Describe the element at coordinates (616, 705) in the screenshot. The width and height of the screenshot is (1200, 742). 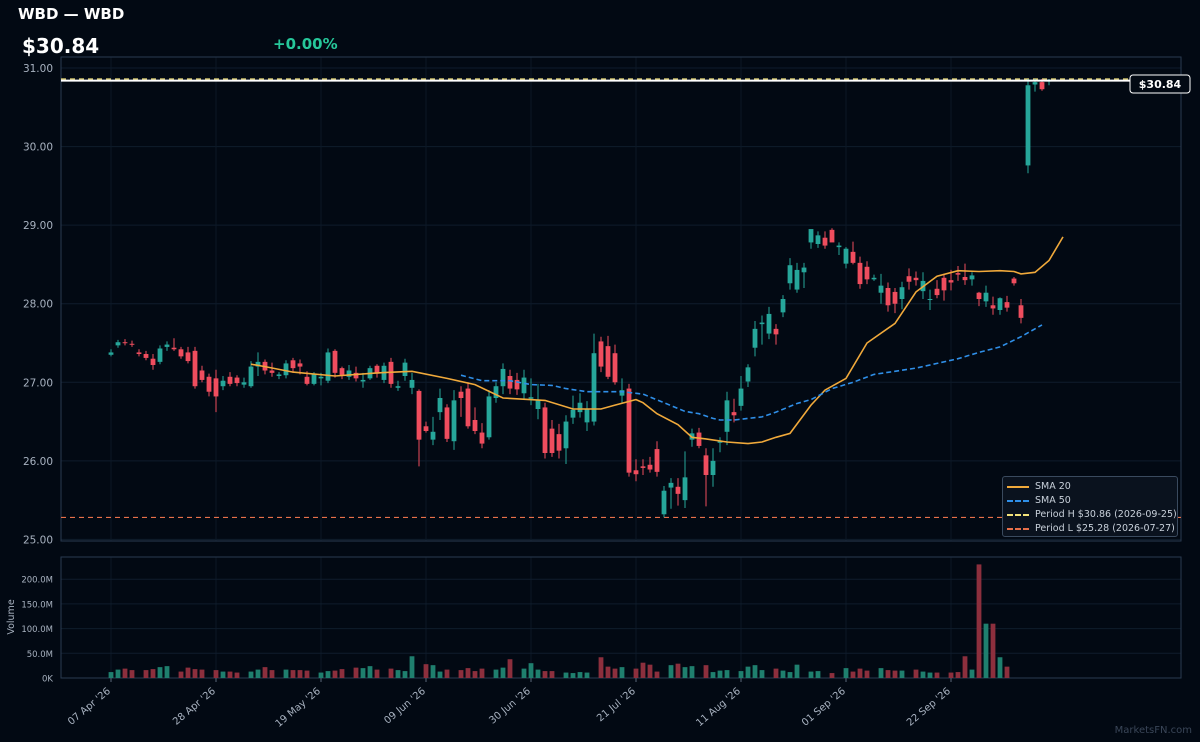
I see `date-tick-label: 21 Jul '26` at that location.